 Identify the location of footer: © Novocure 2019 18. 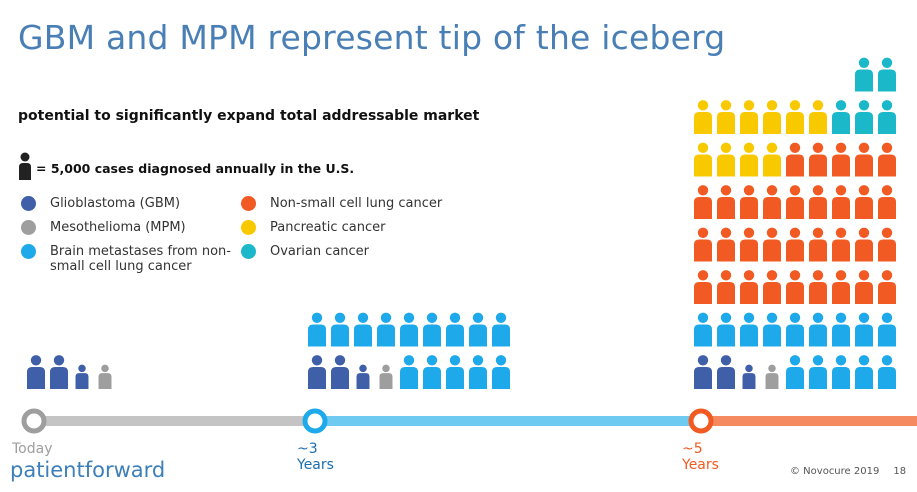
(848, 471).